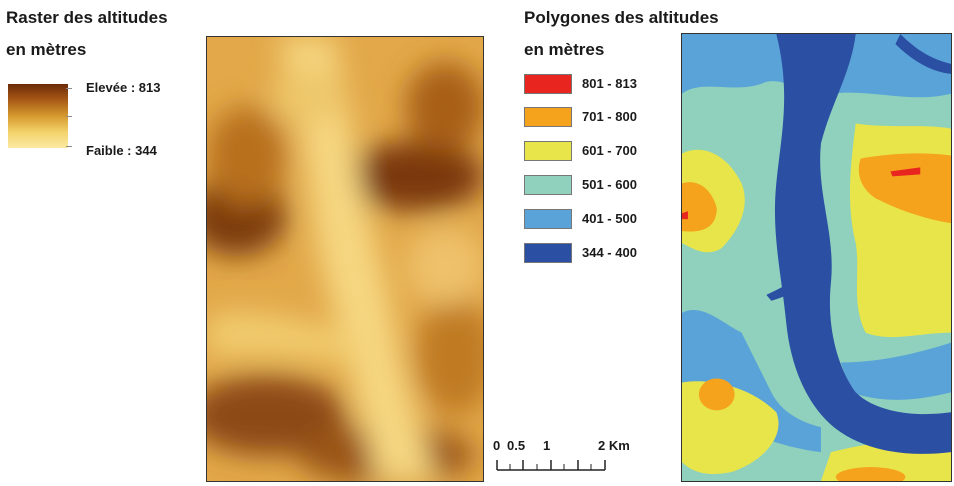 Image resolution: width=954 pixels, height=486 pixels. What do you see at coordinates (609, 83) in the screenshot?
I see `class-label: 801 - 813` at bounding box center [609, 83].